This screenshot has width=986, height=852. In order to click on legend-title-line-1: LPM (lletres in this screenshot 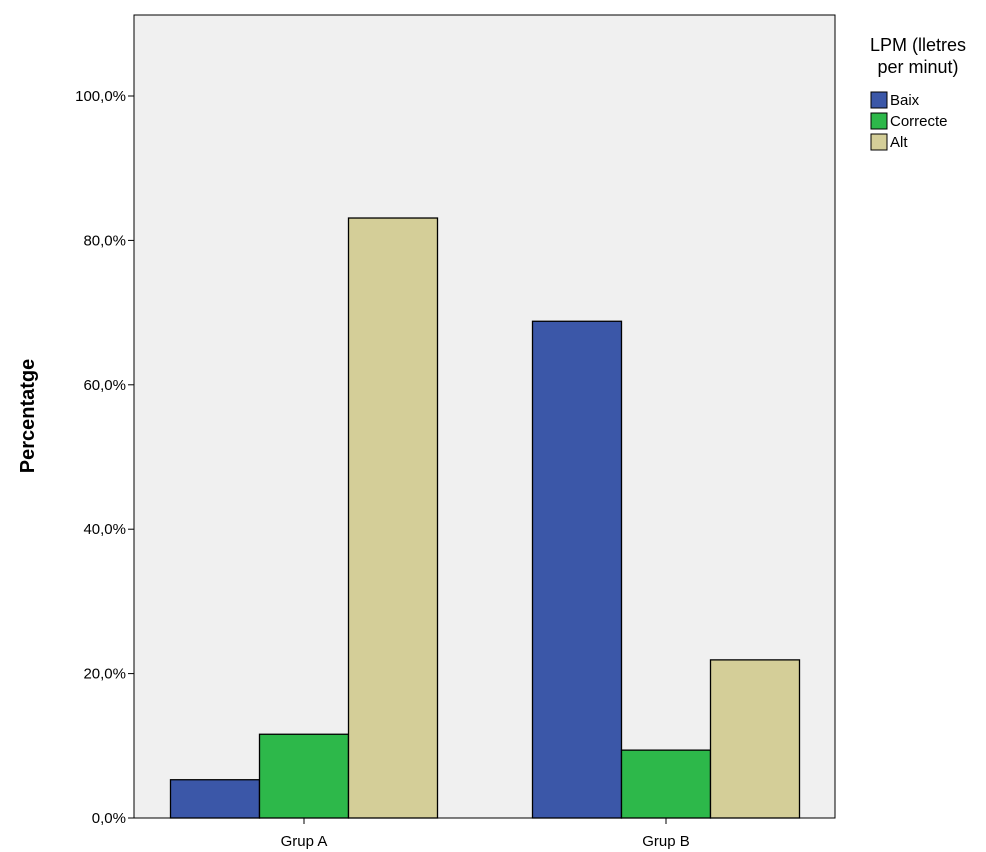, I will do `click(918, 45)`.